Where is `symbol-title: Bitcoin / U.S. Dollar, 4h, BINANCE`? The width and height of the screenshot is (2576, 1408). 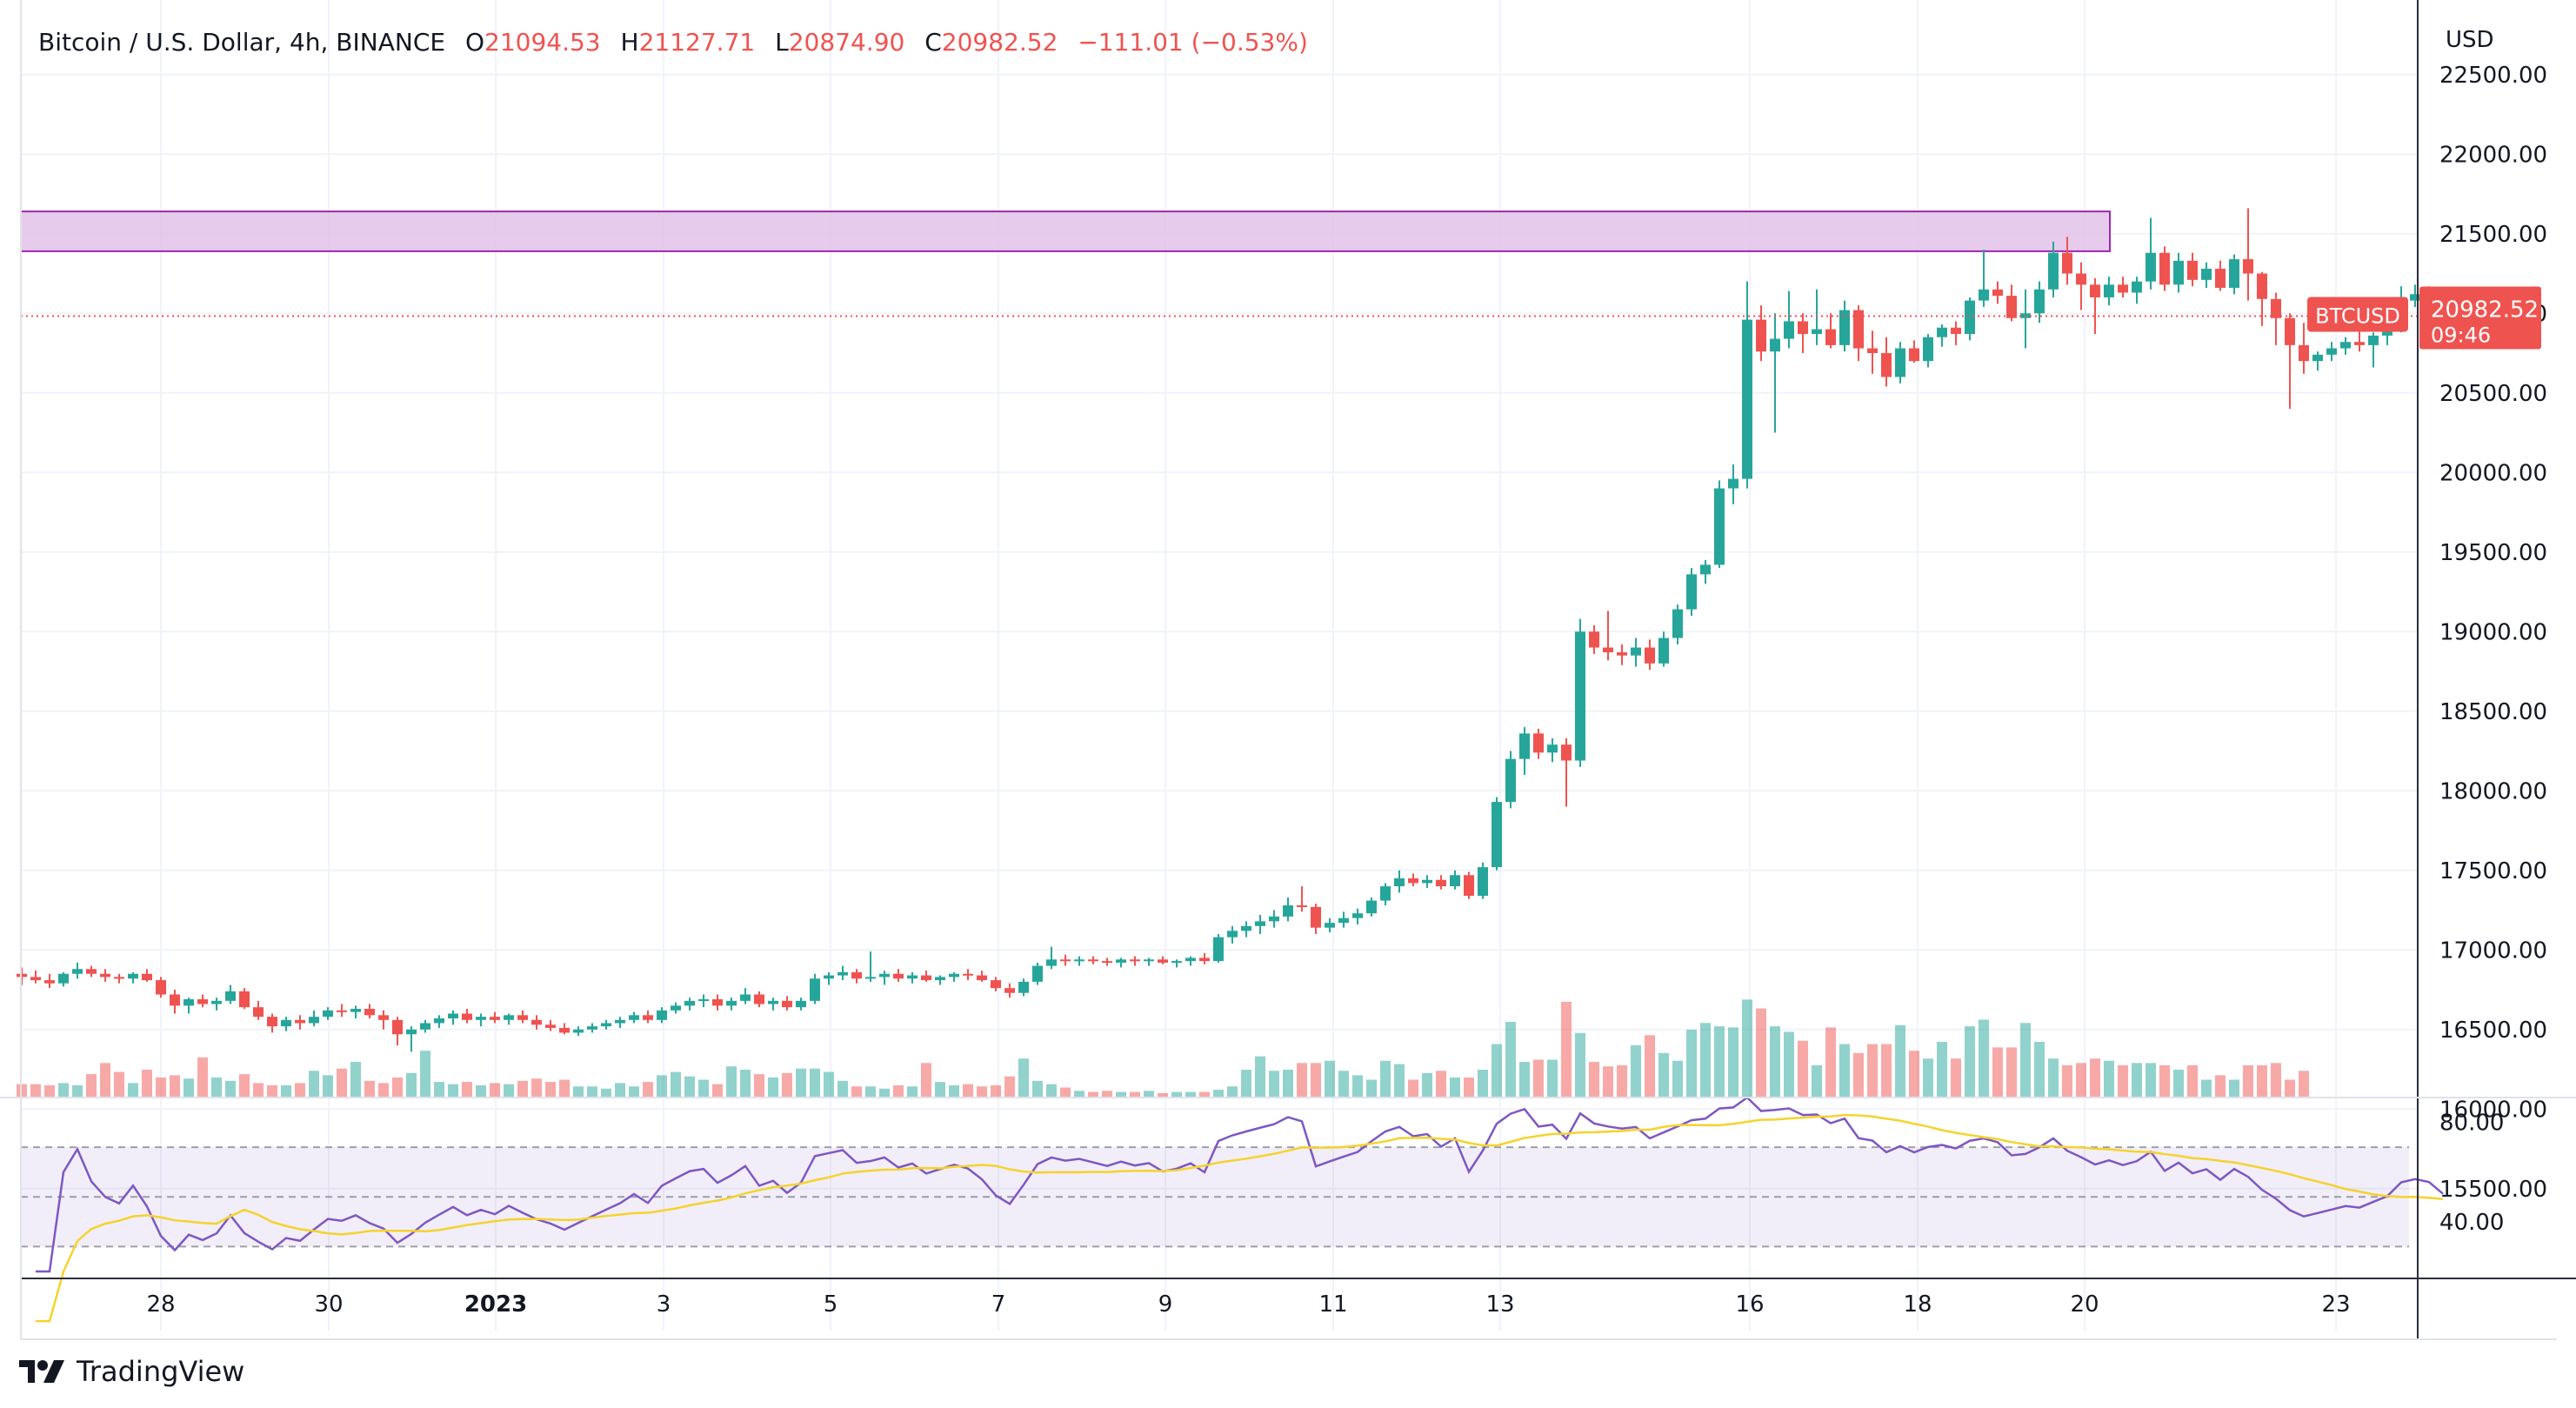
symbol-title: Bitcoin / U.S. Dollar, 4h, BINANCE is located at coordinates (242, 43).